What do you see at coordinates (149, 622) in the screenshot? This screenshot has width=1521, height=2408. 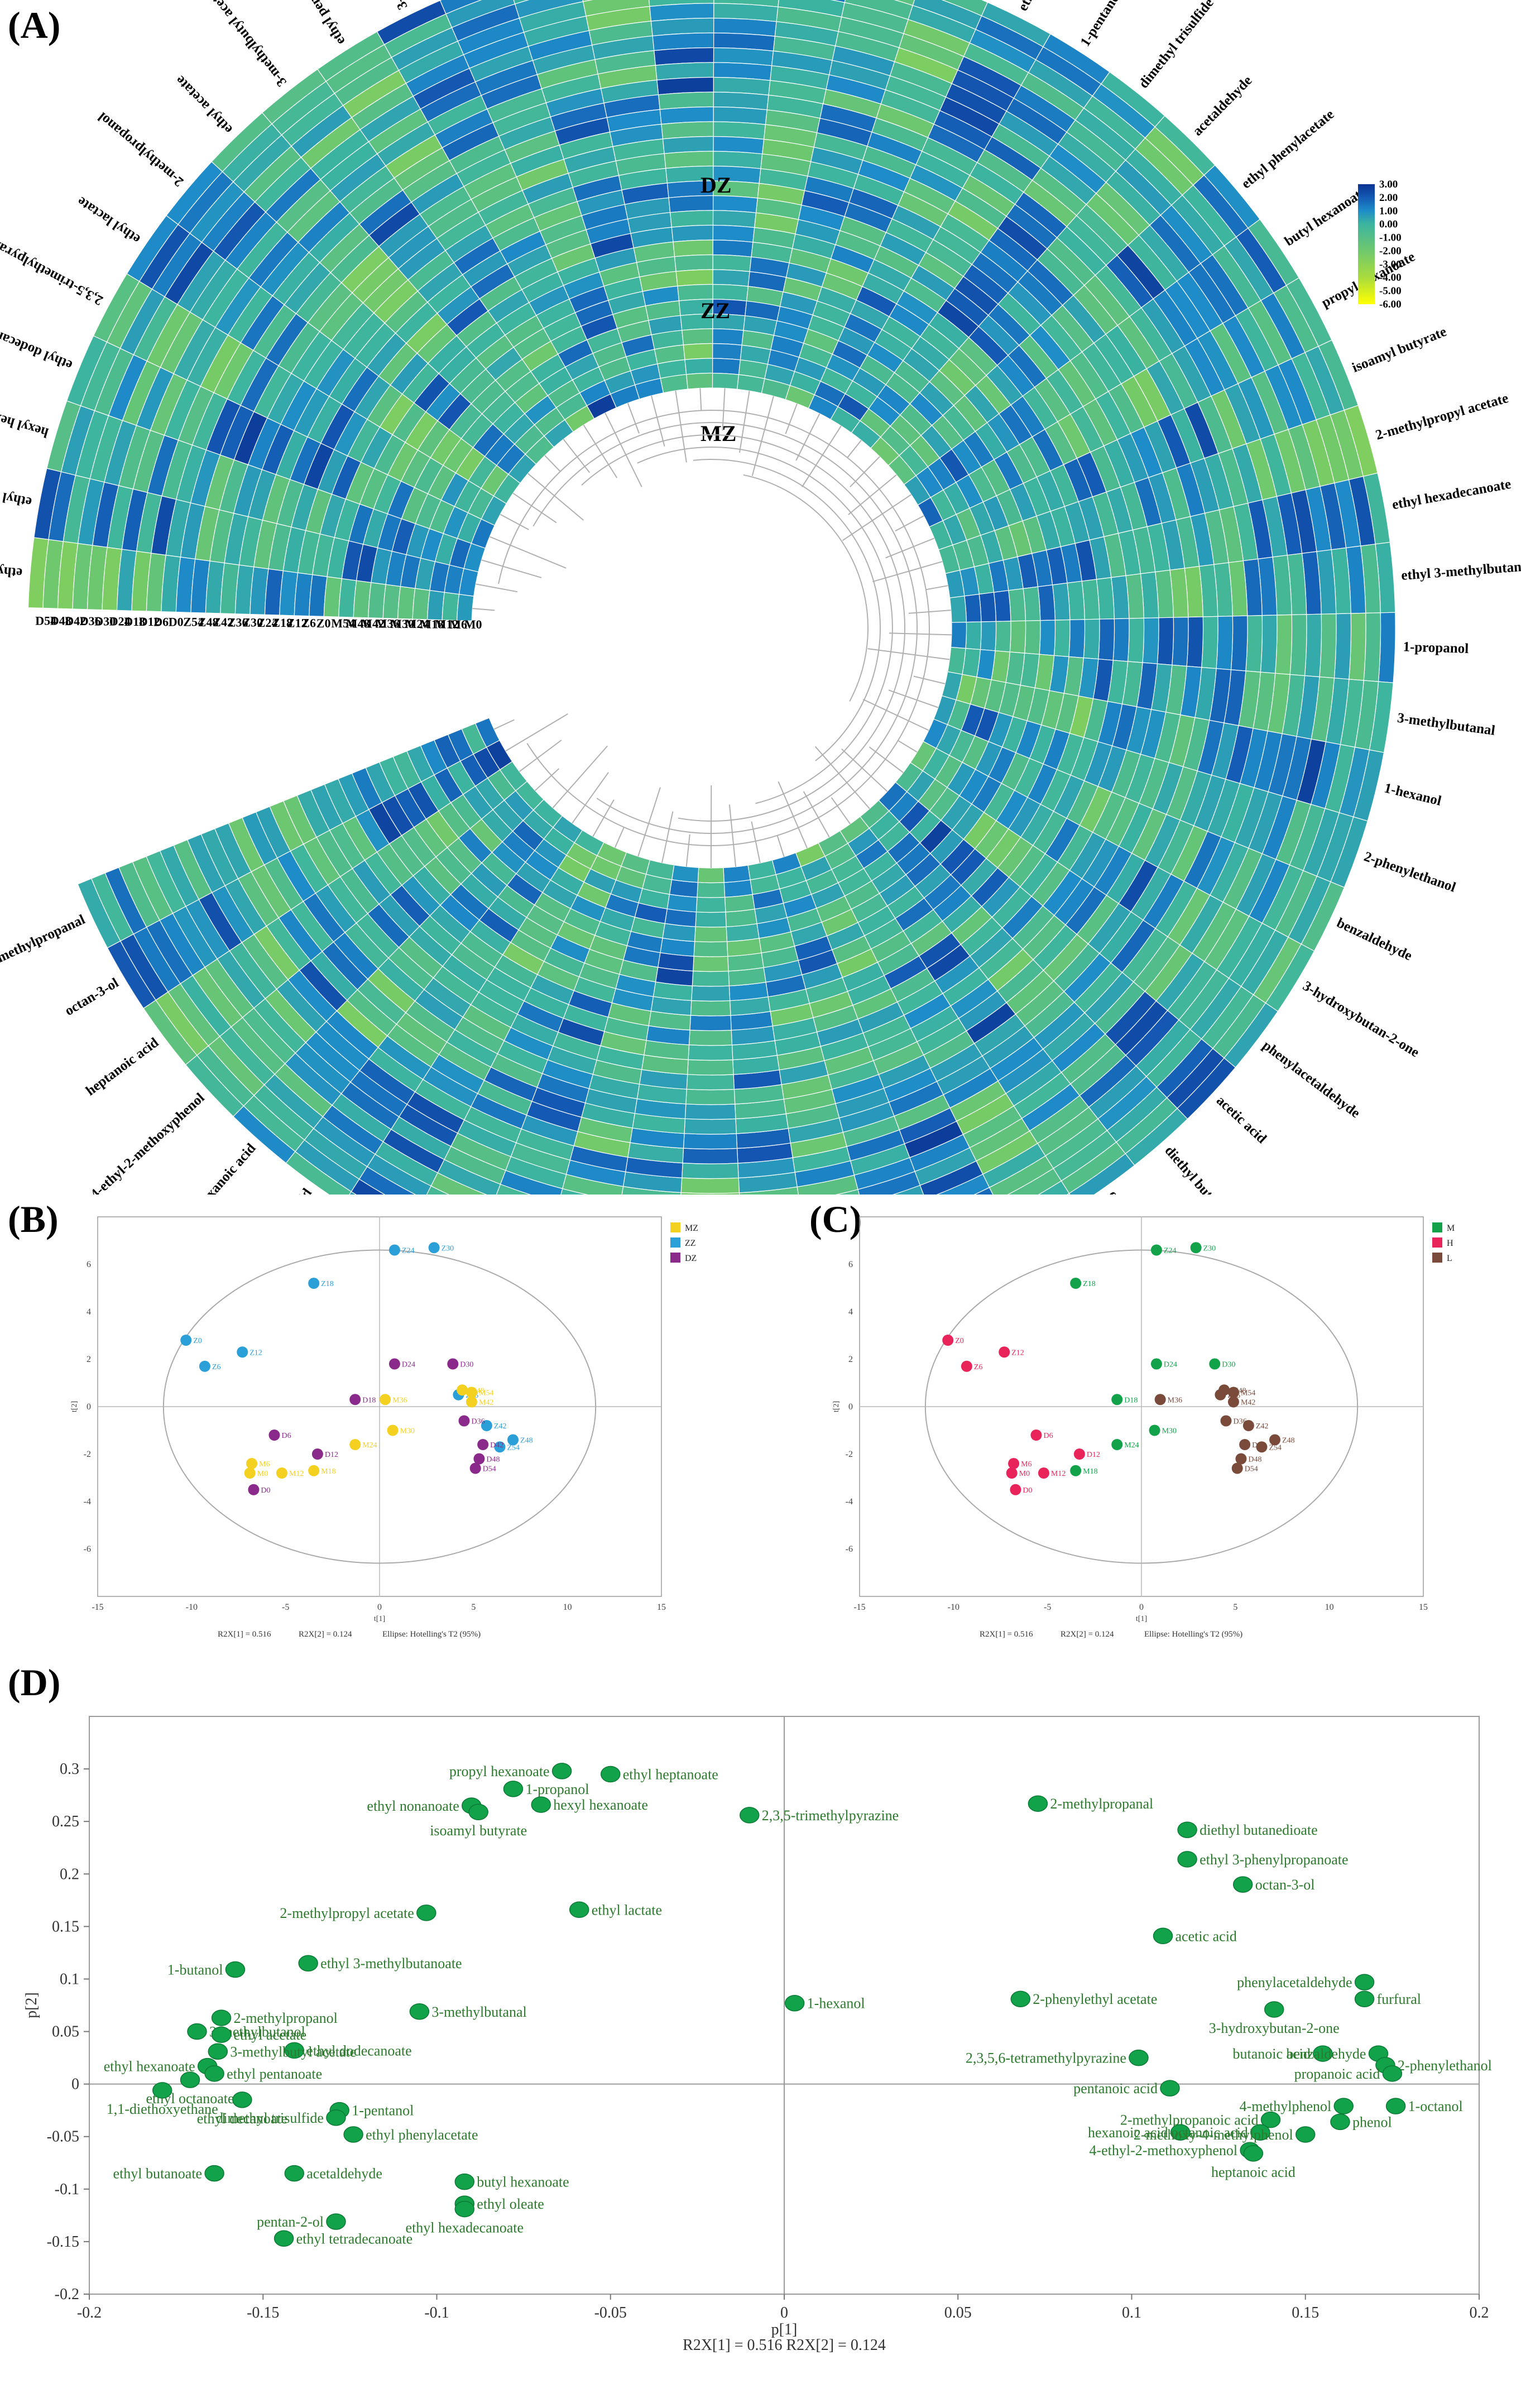 I see `sample-label-d12: D12` at bounding box center [149, 622].